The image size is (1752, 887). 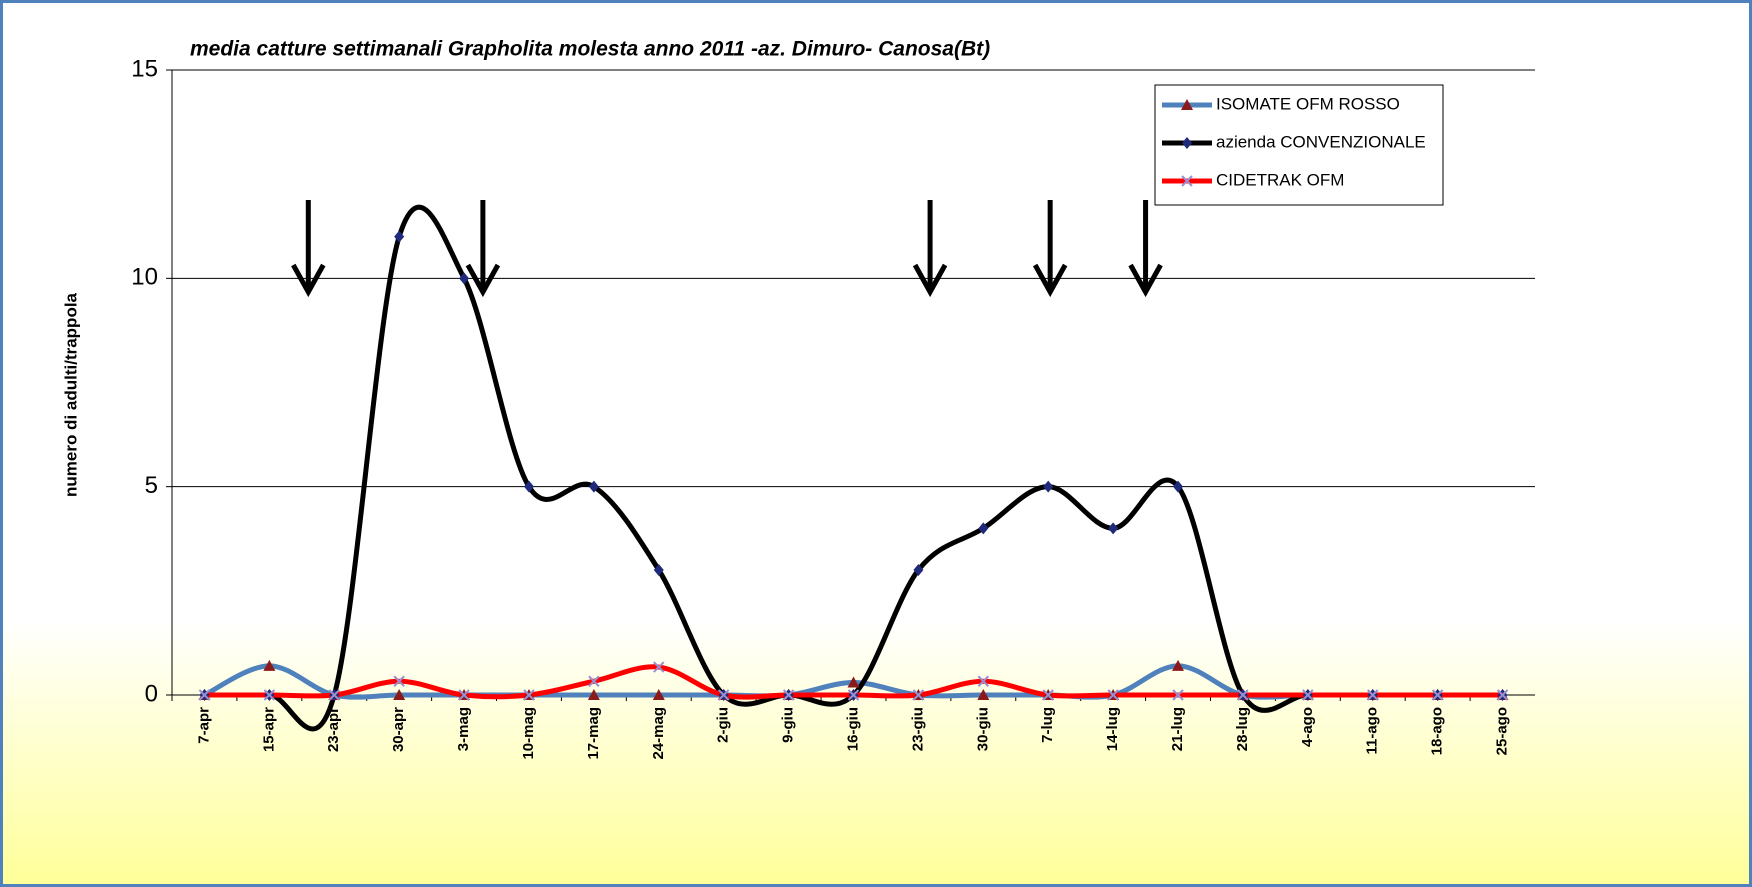 I want to click on x-tick-label: 28-lug, so click(x=1242, y=729).